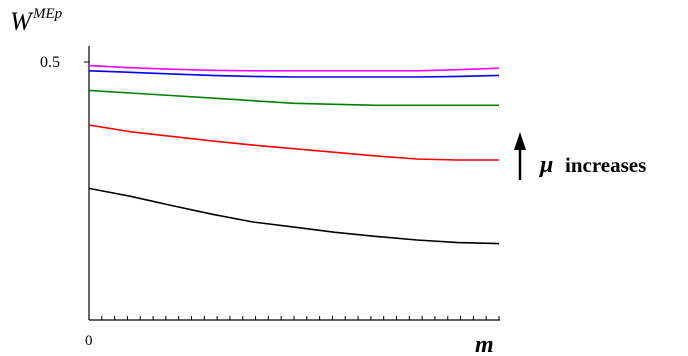  What do you see at coordinates (89, 341) in the screenshot?
I see `x-tick-label: 0` at bounding box center [89, 341].